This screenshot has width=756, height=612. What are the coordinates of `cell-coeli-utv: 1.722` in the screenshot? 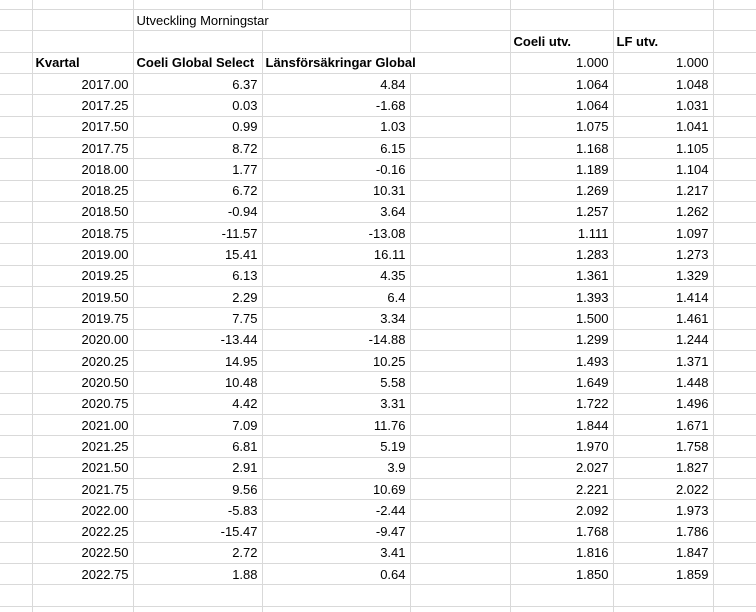 It's located at (562, 404).